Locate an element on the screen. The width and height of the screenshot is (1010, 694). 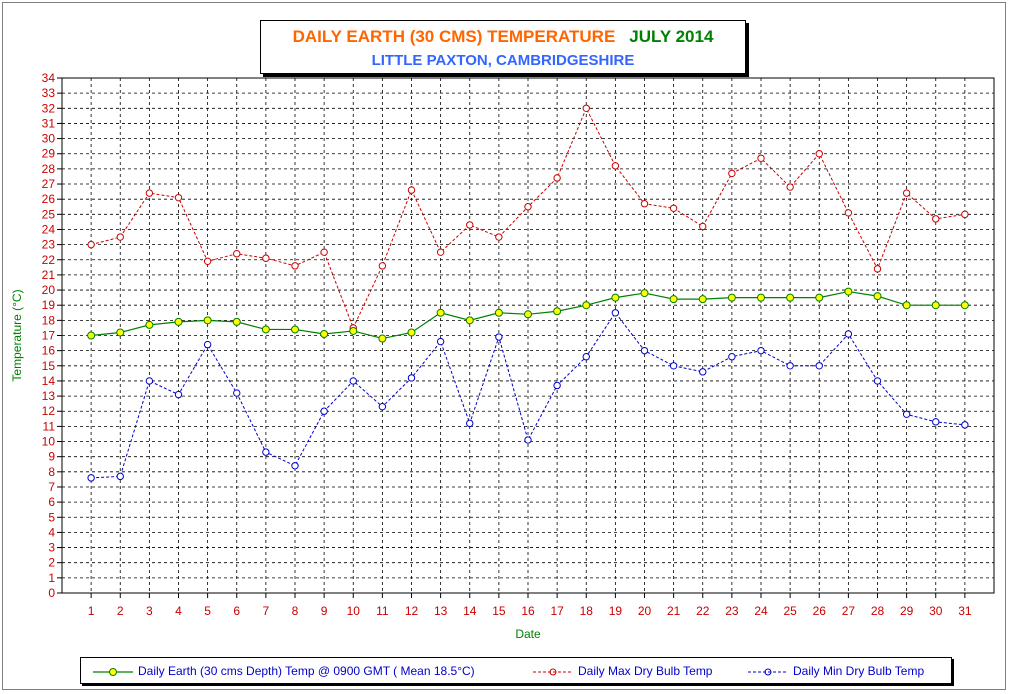
y-tick-label: 14 is located at coordinates (49, 381).